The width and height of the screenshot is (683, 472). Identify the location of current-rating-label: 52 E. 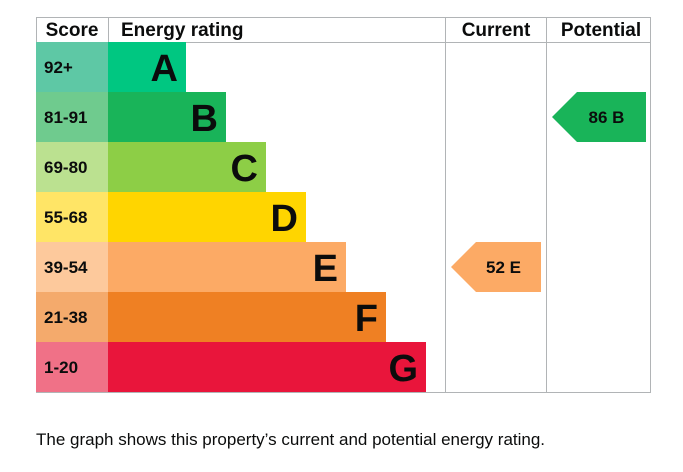
(503, 267).